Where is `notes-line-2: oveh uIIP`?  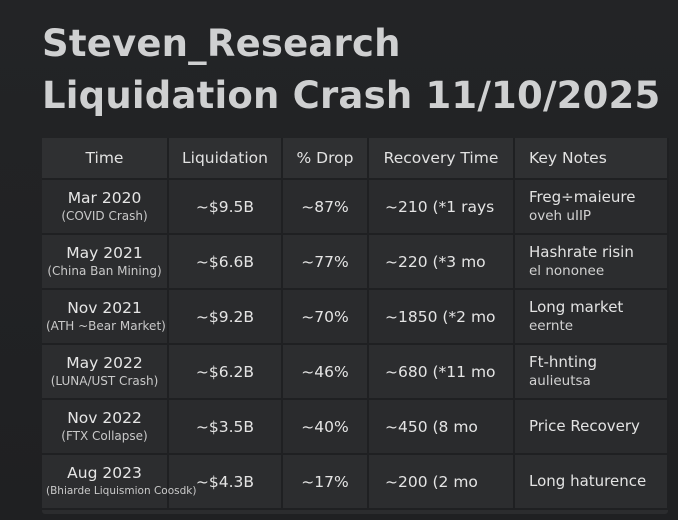
notes-line-2: oveh uIIP is located at coordinates (560, 215).